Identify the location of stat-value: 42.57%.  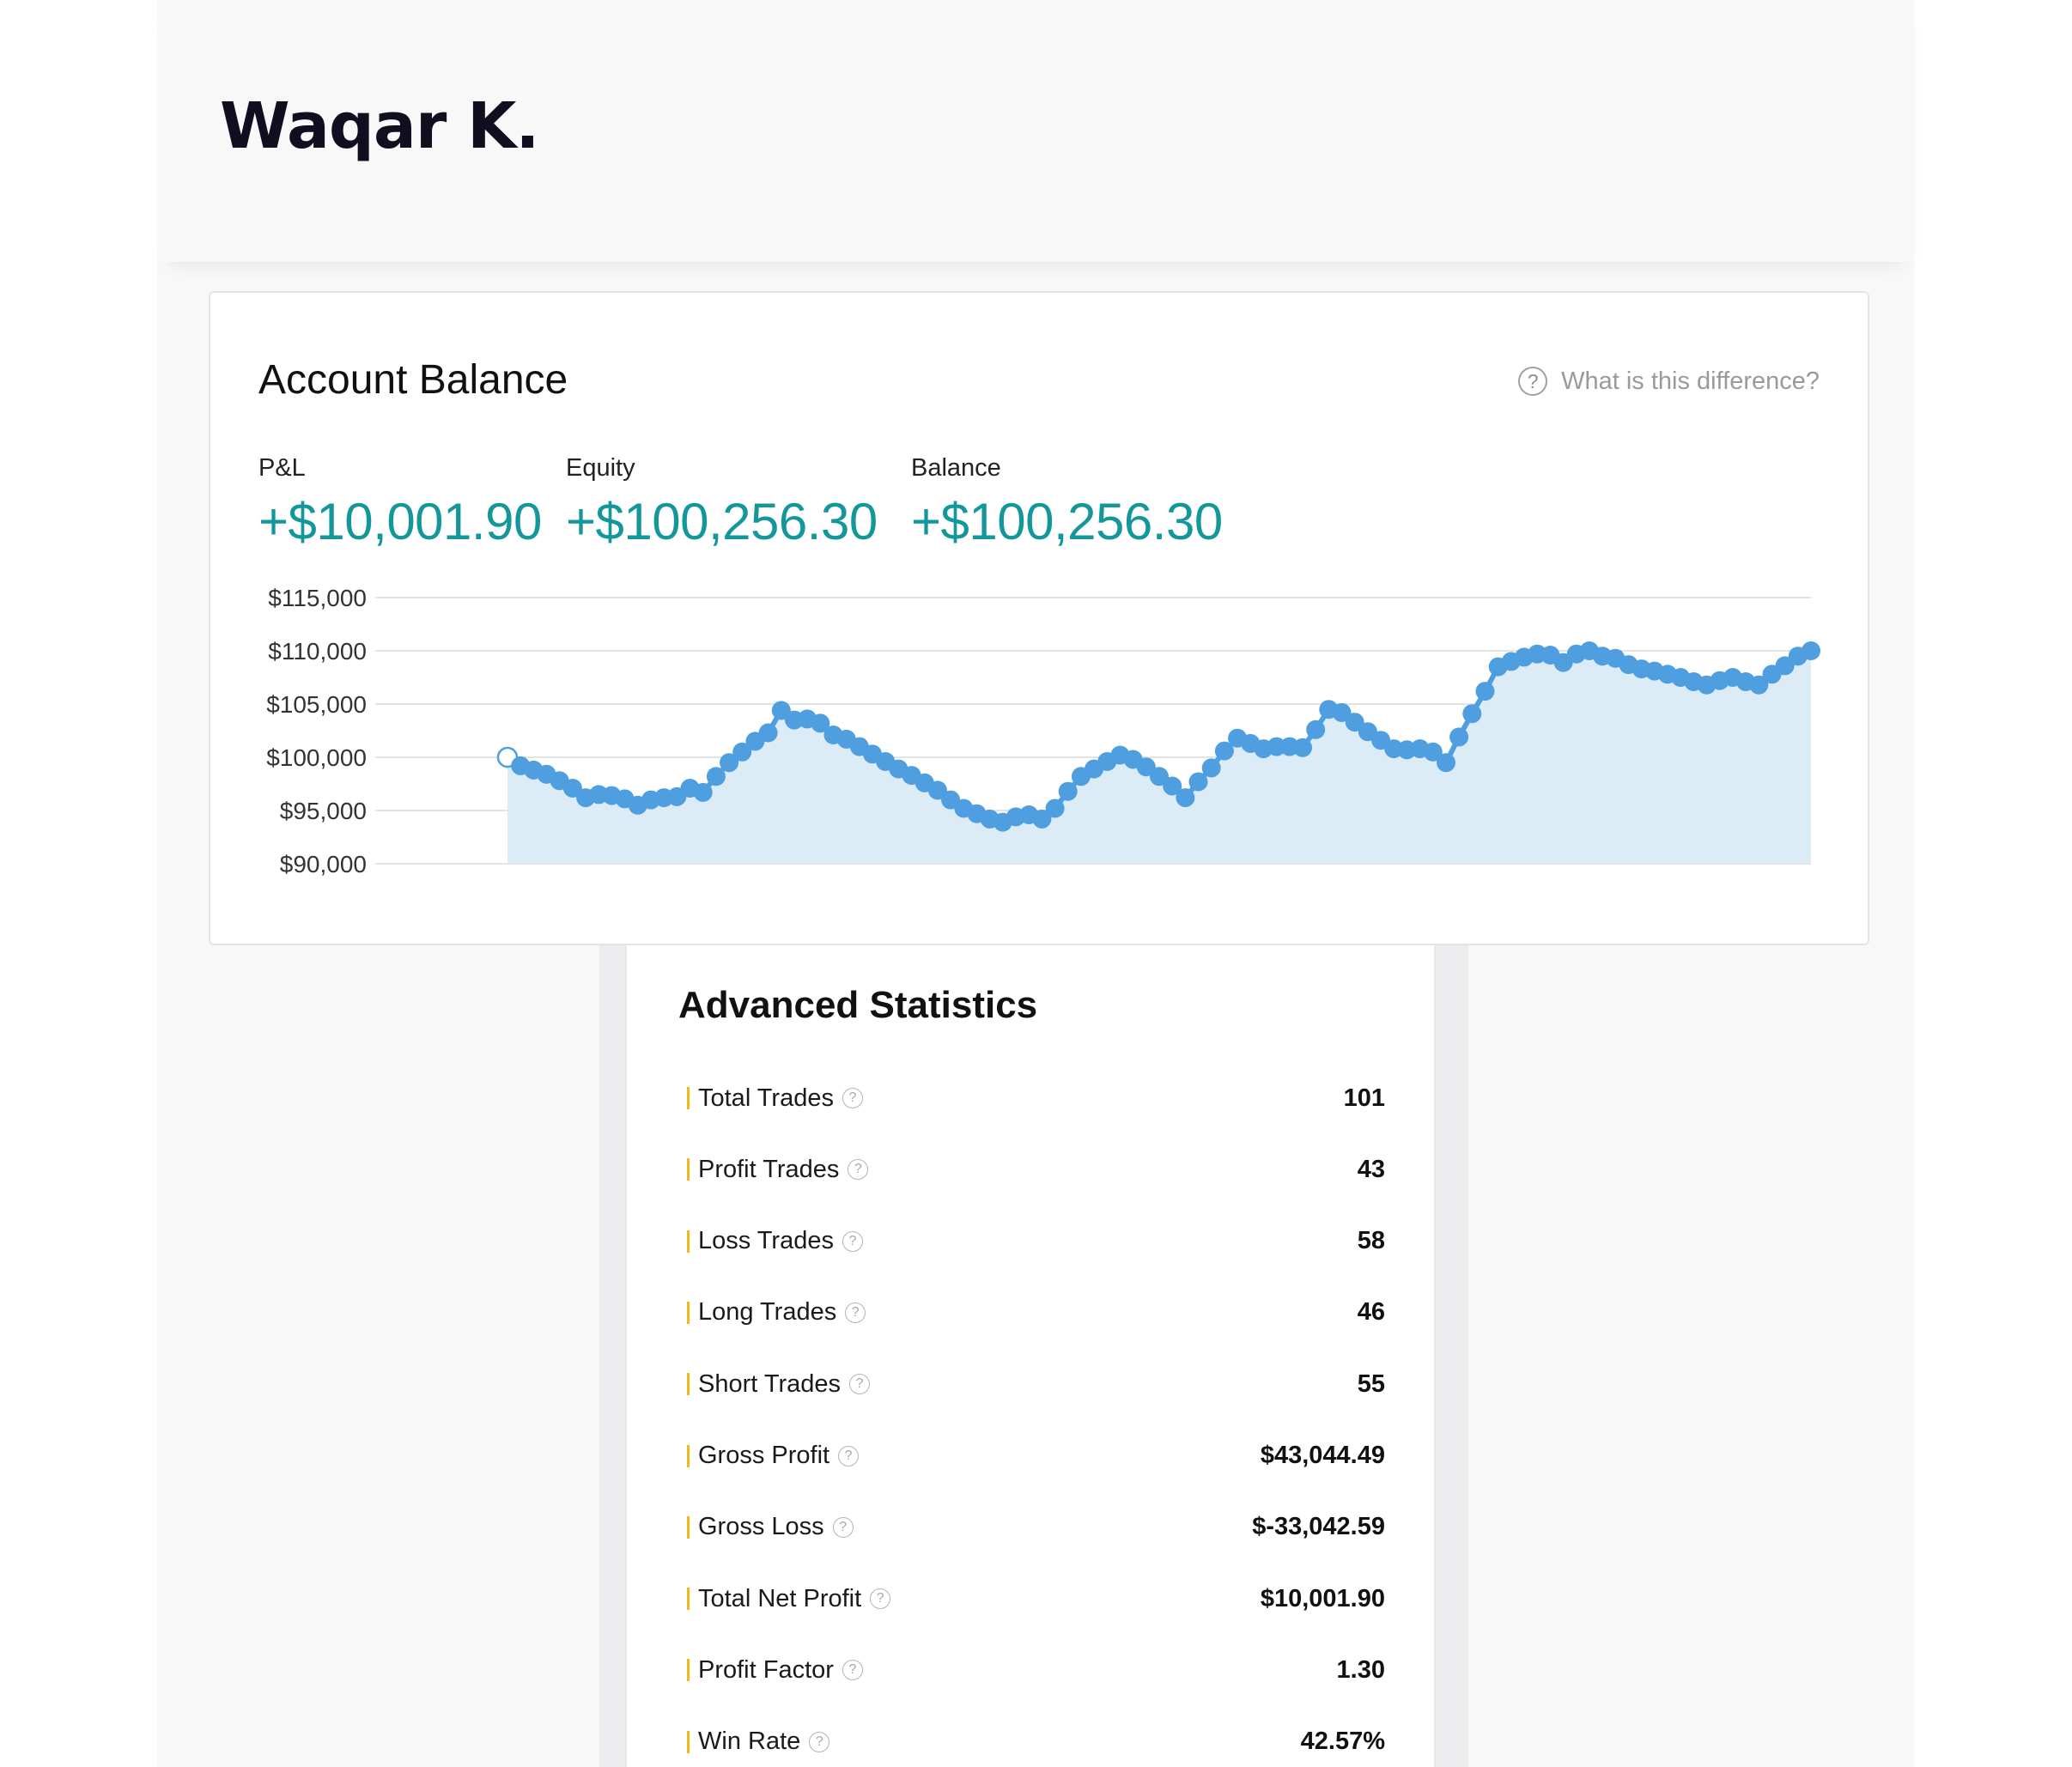
(1343, 1742).